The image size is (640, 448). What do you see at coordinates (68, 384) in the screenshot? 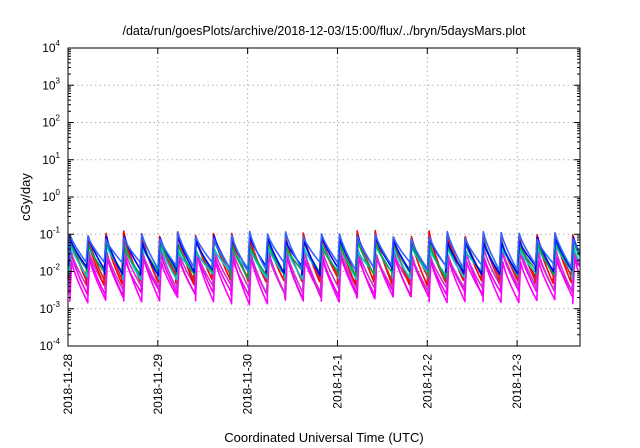
I see `x-tick-label: 2018-11-28` at bounding box center [68, 384].